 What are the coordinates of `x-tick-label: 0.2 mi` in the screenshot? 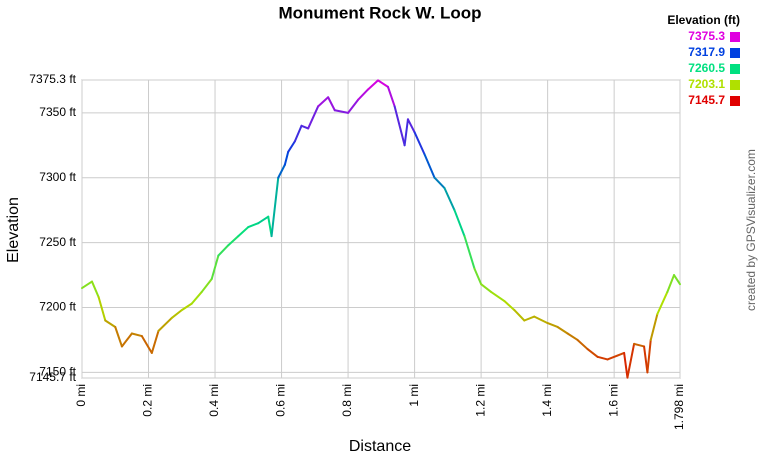 It's located at (148, 400).